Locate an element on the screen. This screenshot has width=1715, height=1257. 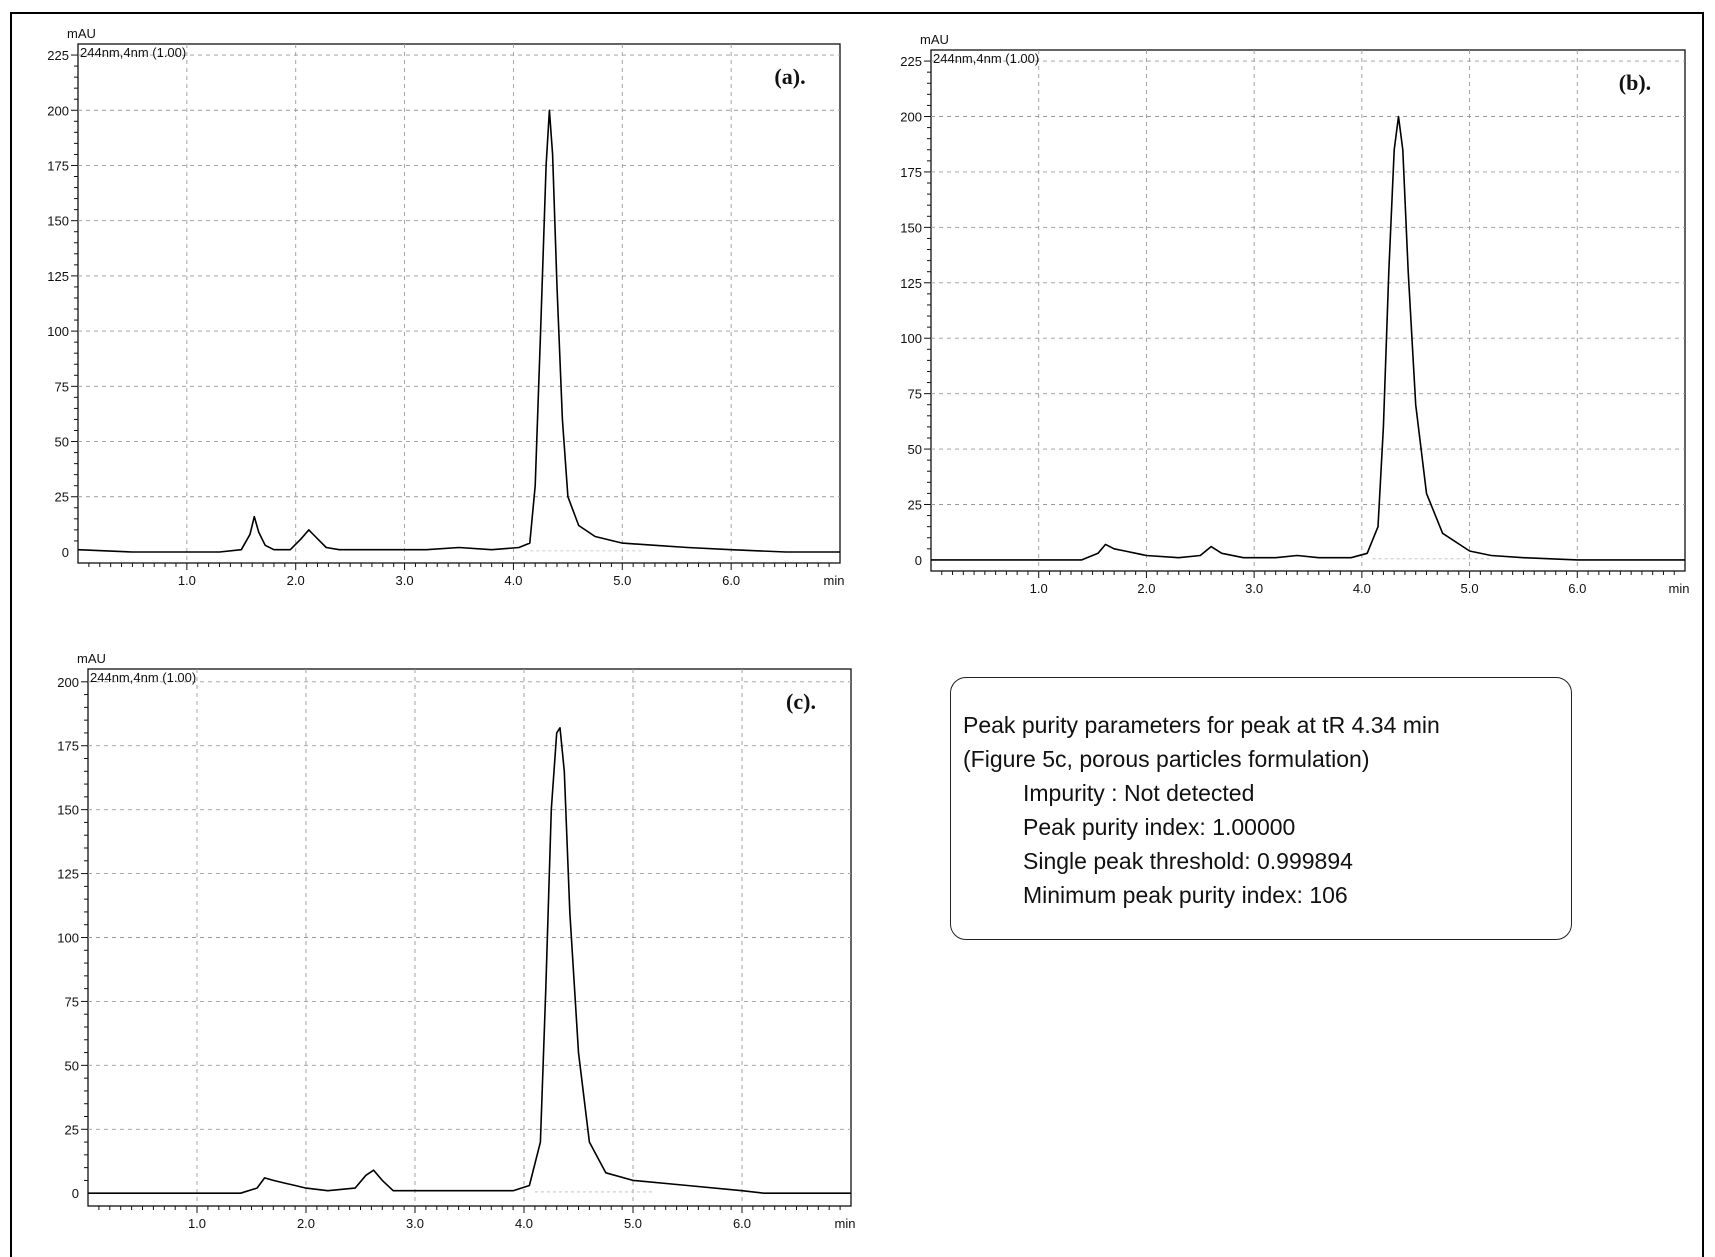
info-line-min-purity: Minimum peak purity index: 106 is located at coordinates (1185, 895).